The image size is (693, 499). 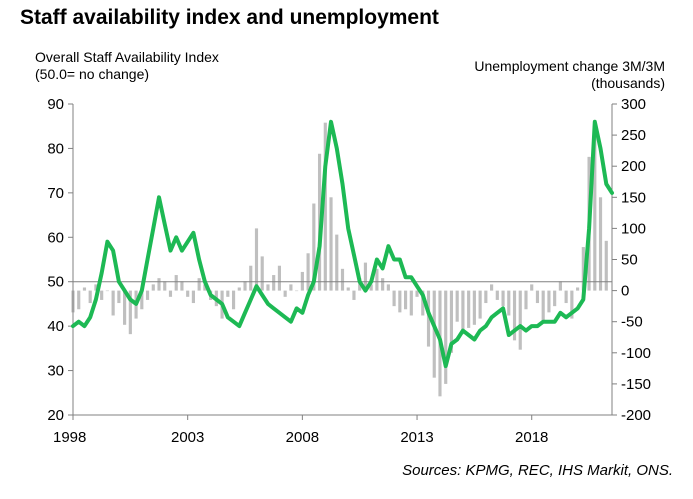 What do you see at coordinates (636, 353) in the screenshot?
I see `right-axis-tick-label: -100` at bounding box center [636, 353].